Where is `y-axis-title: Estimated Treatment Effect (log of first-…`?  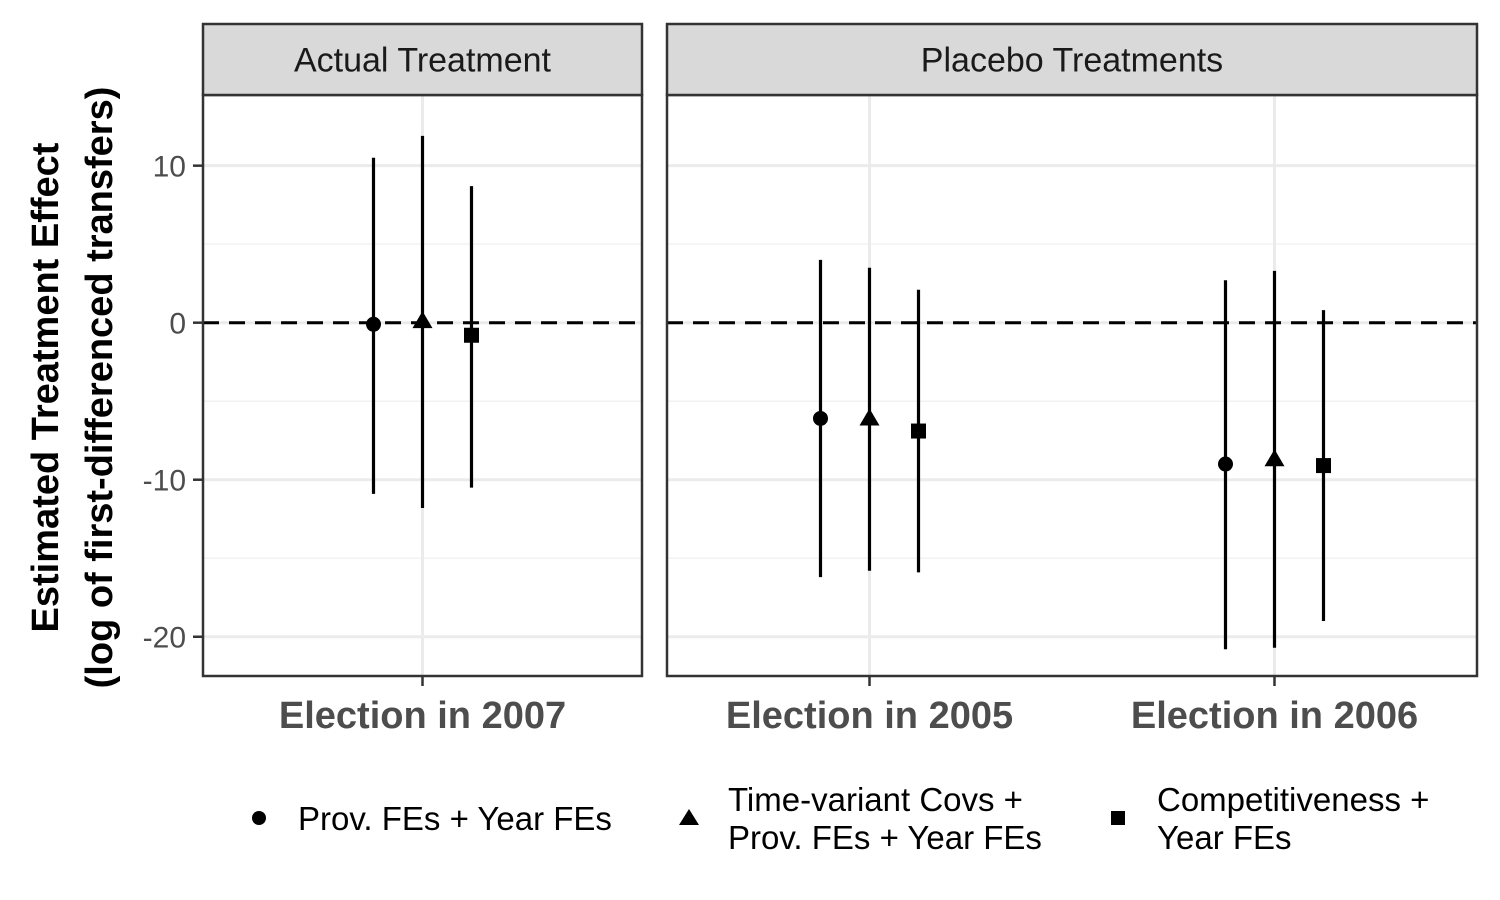 y-axis-title: Estimated Treatment Effect (log of first-… is located at coordinates (73, 388).